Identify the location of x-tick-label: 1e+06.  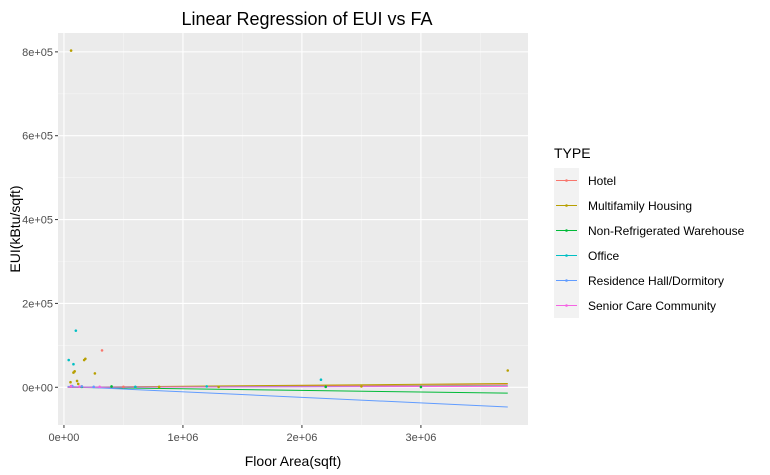
(182, 438).